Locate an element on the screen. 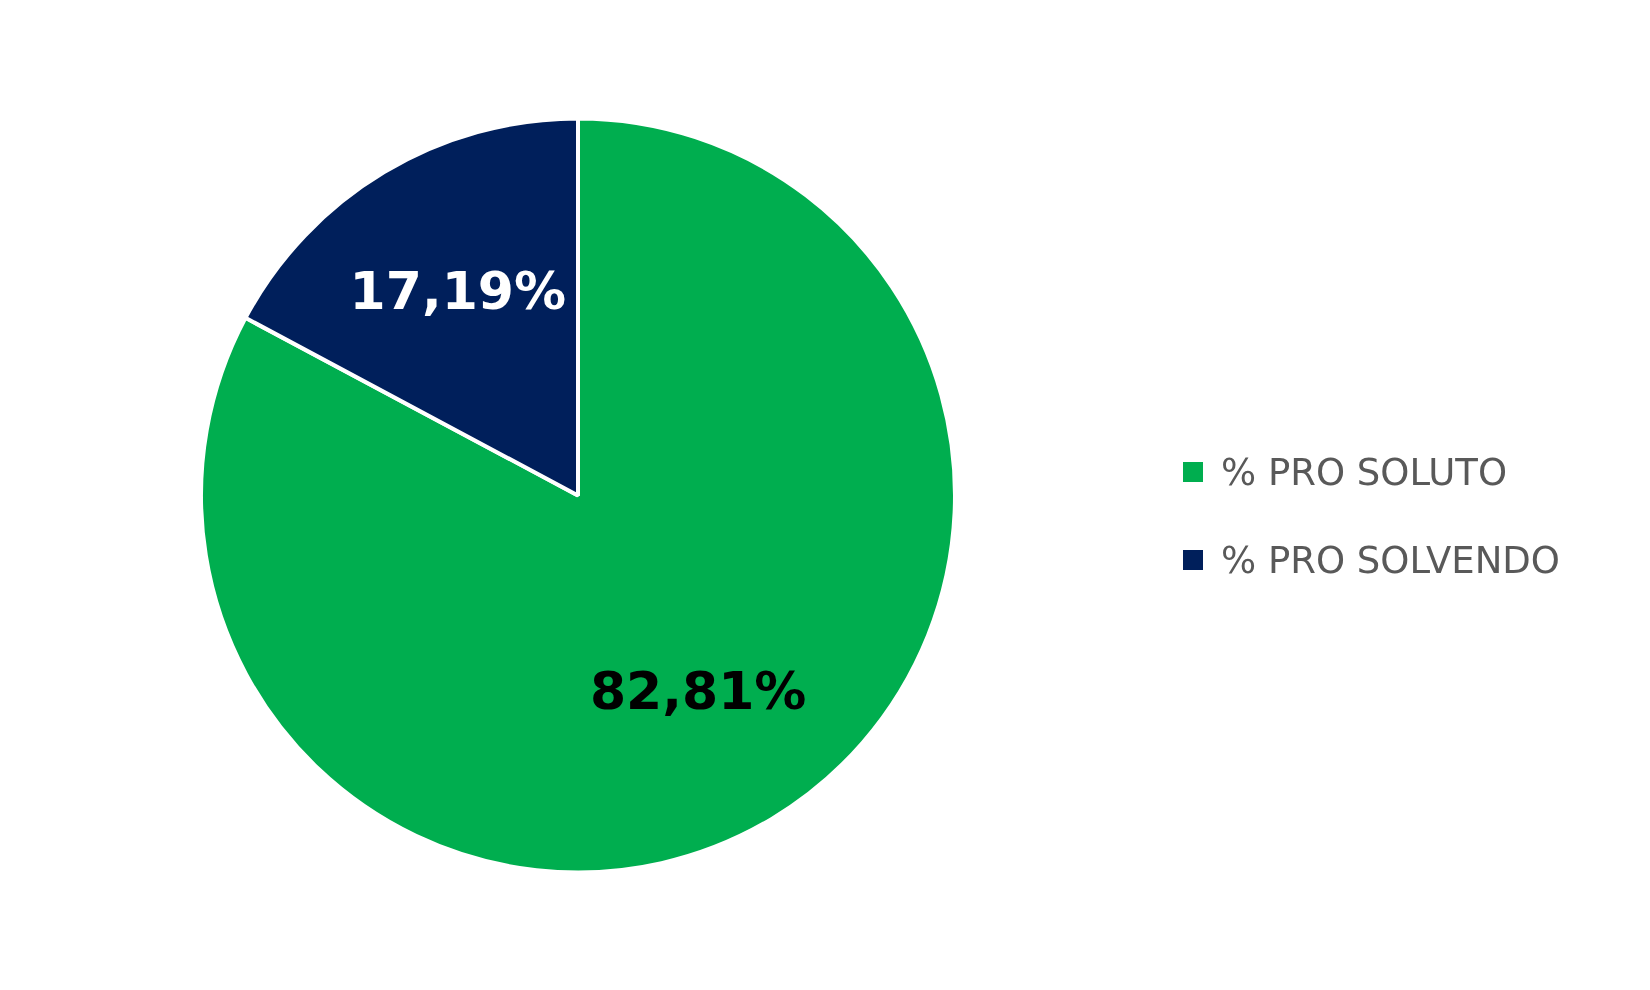 The image size is (1650, 990). legend-label: % PRO SOLUTO is located at coordinates (1364, 472).